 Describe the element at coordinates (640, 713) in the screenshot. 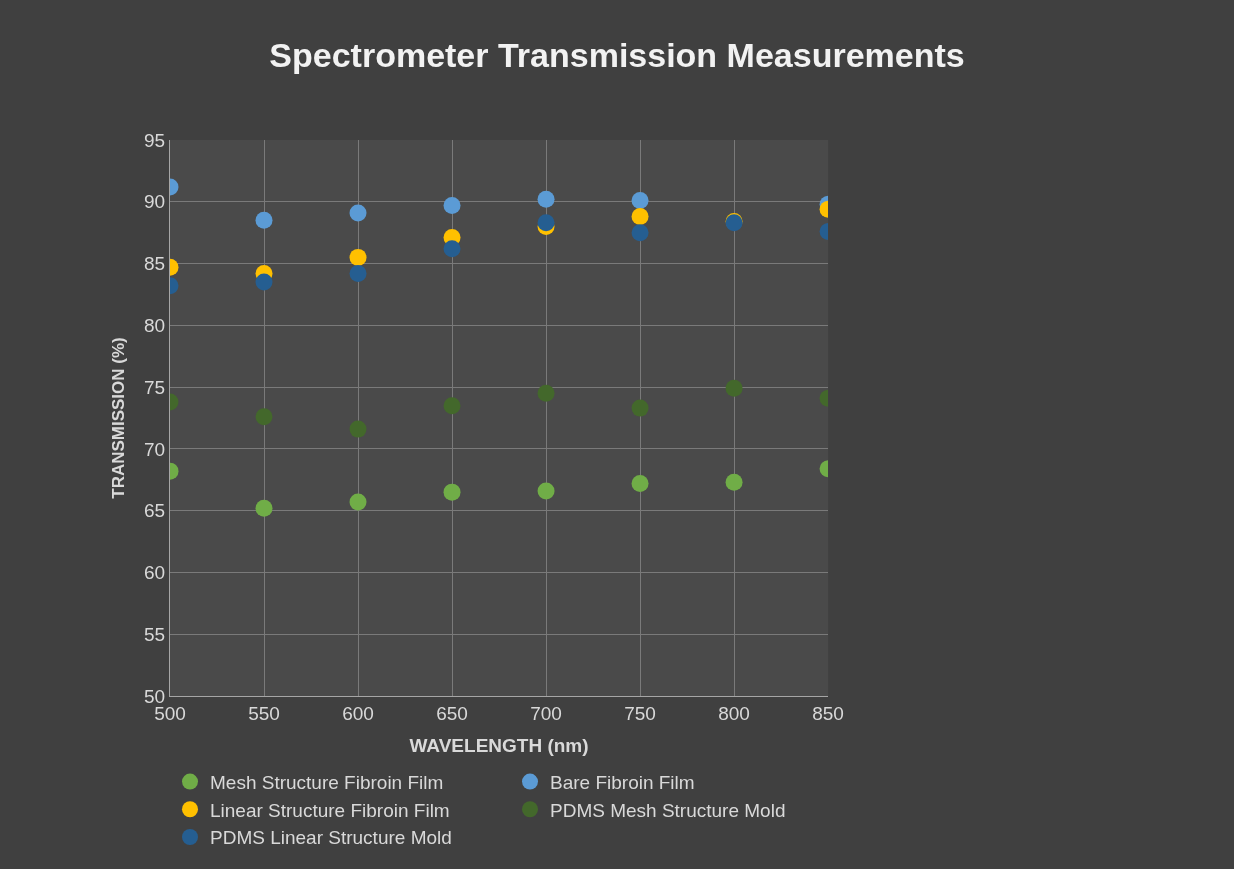

I see `x-tick-label: 750` at that location.